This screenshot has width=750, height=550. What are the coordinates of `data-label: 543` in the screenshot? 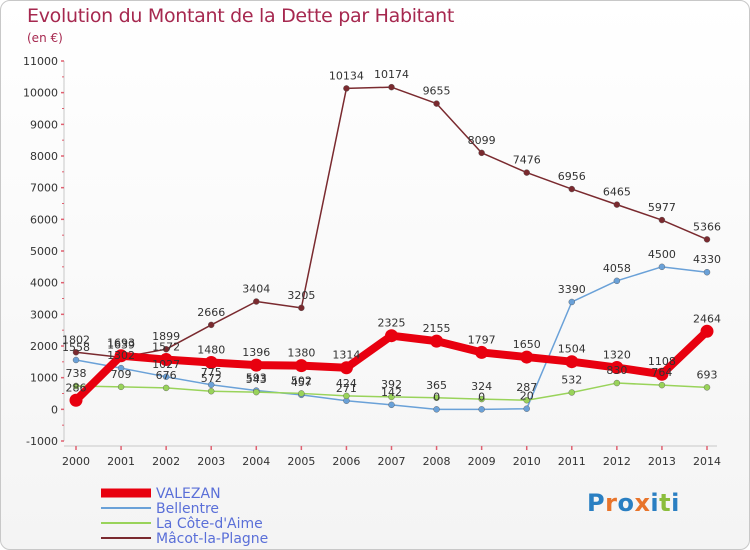 It's located at (256, 379).